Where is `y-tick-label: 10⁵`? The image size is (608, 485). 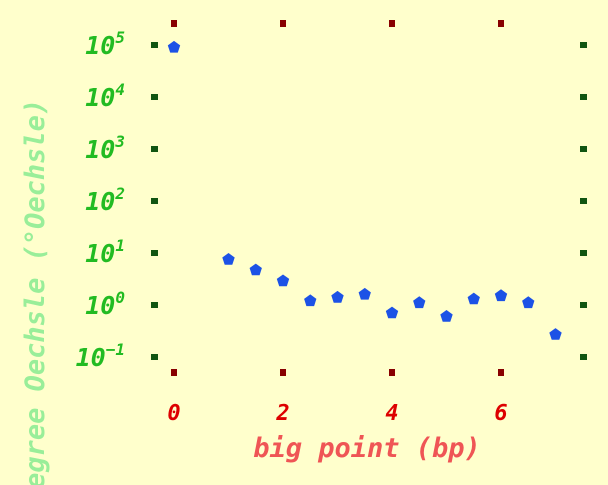
y-tick-label: 10⁵ is located at coordinates (105, 44).